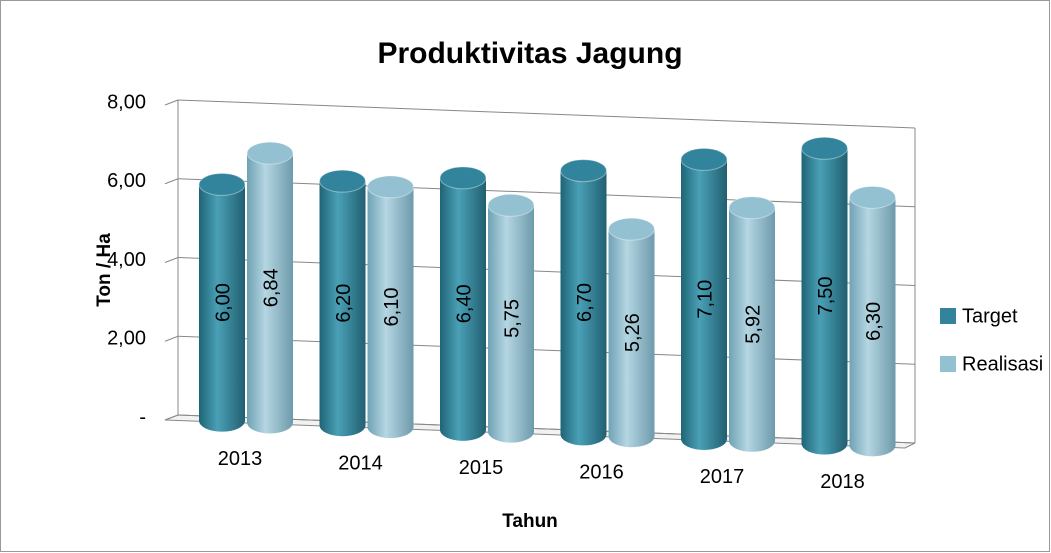 The width and height of the screenshot is (1051, 553). I want to click on legend-label: Realisasi, so click(1002, 364).